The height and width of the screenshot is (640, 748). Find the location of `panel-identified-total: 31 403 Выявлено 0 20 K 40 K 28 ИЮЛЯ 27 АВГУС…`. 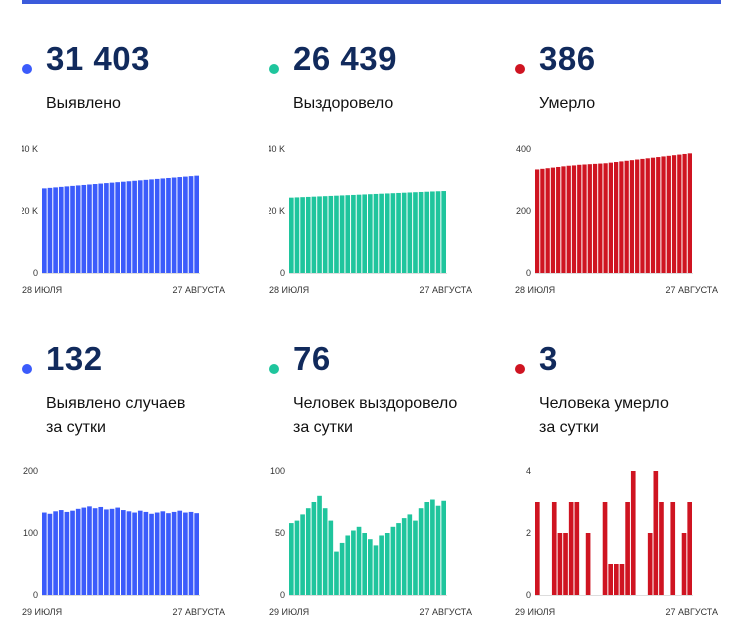

panel-identified-total: 31 403 Выявлено 0 20 K 40 K 28 ИЮЛЯ 27 АВГУС… is located at coordinates (137, 190).